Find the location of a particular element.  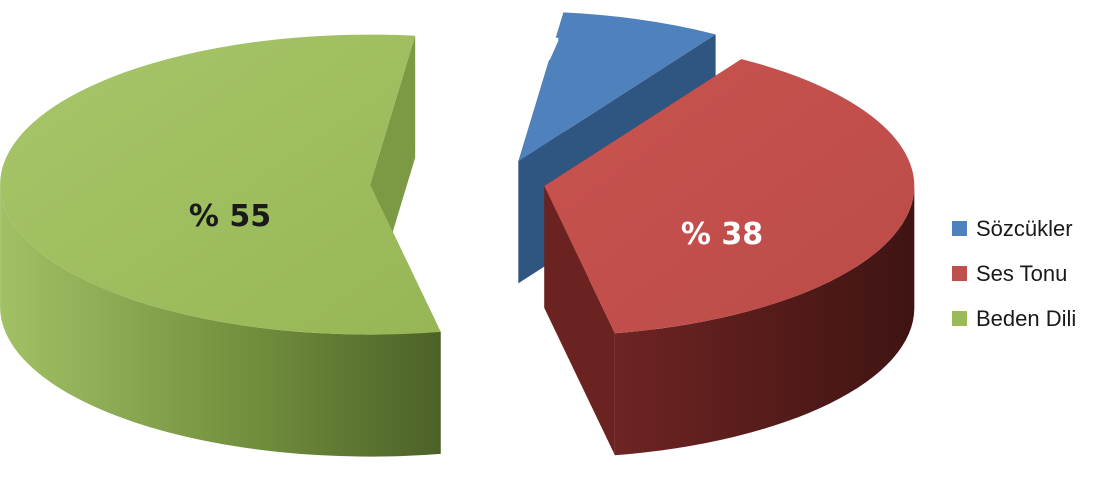

legend-label: Ses Tonu is located at coordinates (1022, 273).